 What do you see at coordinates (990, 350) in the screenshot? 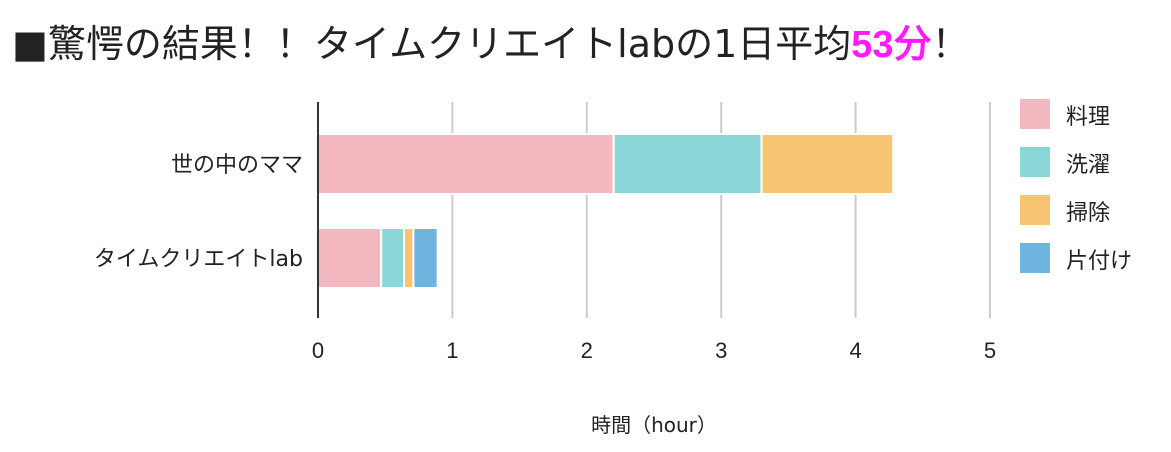
I see `x-tick-label-5: 5` at bounding box center [990, 350].